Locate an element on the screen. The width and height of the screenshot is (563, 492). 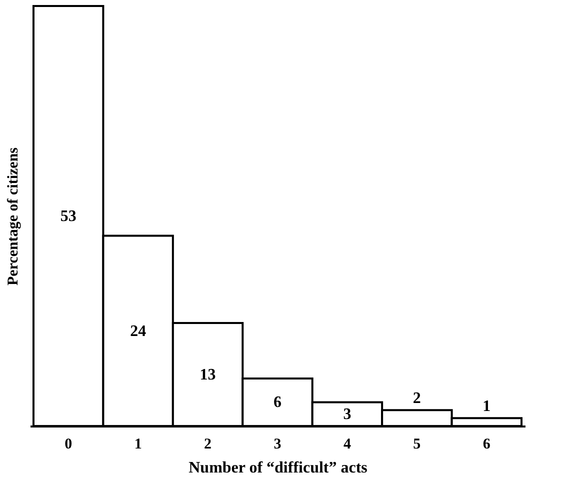
data-label: 53 is located at coordinates (68, 216).